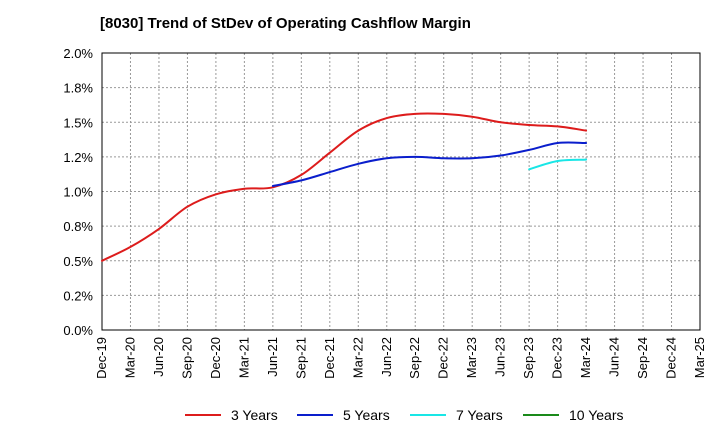 The image size is (720, 440). I want to click on series-line-7-years, so click(558, 164).